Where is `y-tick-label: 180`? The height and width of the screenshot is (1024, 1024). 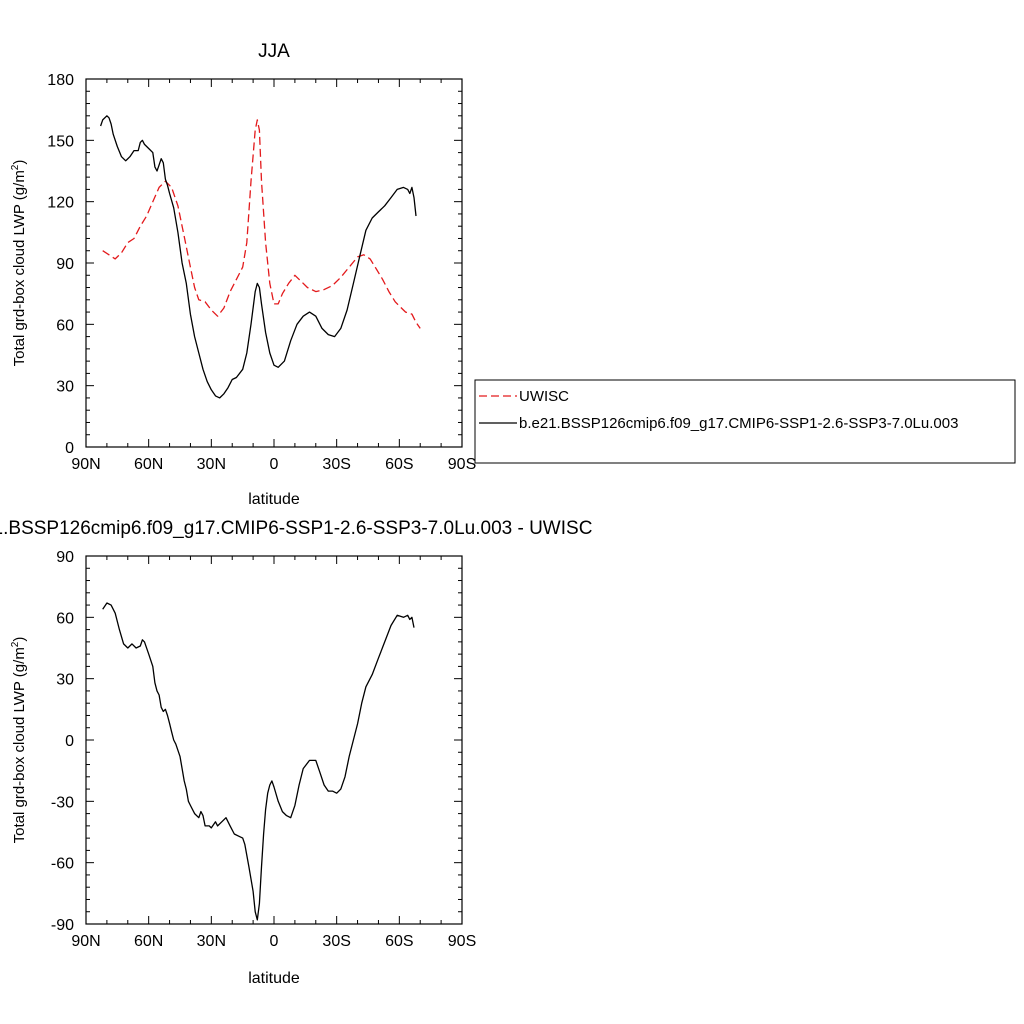 y-tick-label: 180 is located at coordinates (60, 80).